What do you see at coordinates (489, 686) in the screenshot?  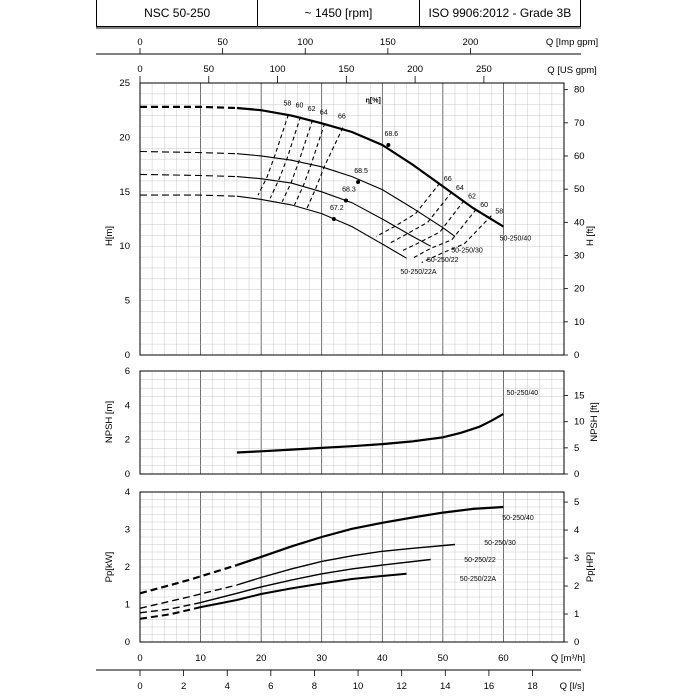 I see `flow-ls-tick: 16` at bounding box center [489, 686].